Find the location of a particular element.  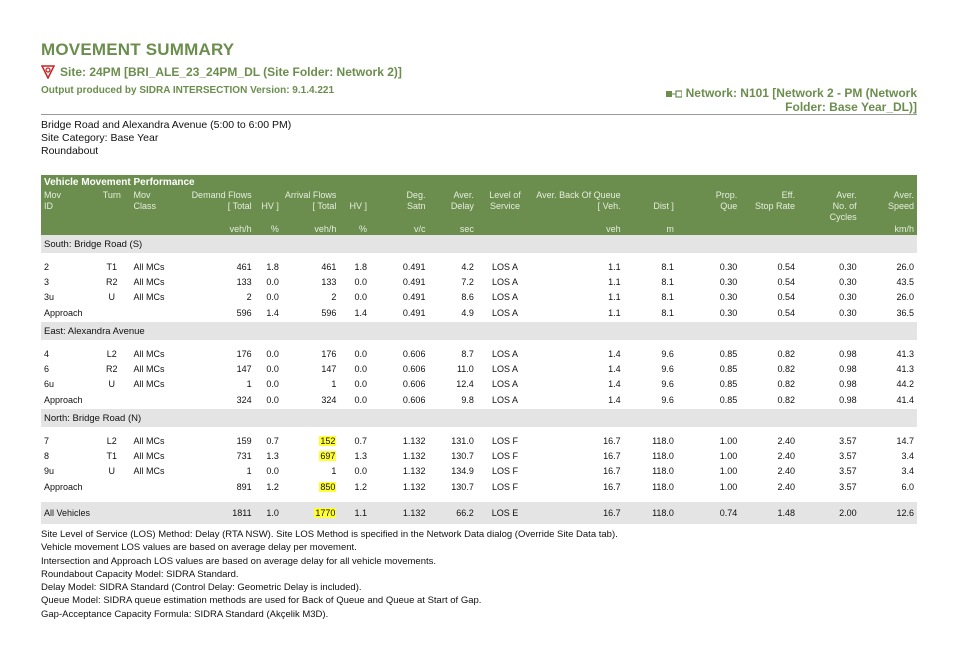

table-cell: 9.6 is located at coordinates (667, 368).